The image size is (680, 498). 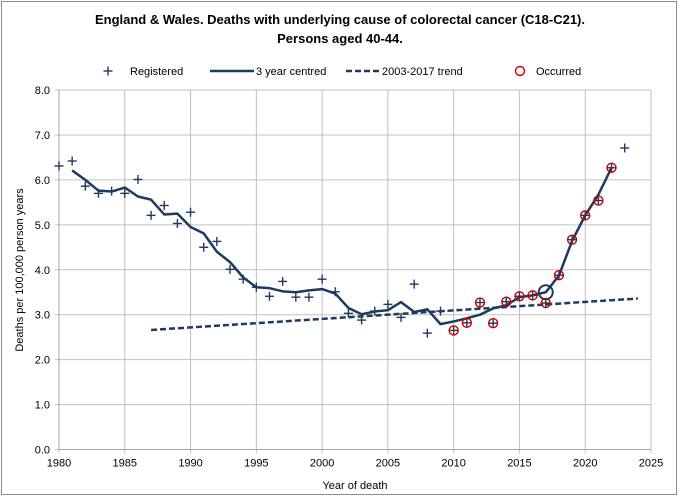 What do you see at coordinates (651, 464) in the screenshot?
I see `x-tick-label: 2025` at bounding box center [651, 464].